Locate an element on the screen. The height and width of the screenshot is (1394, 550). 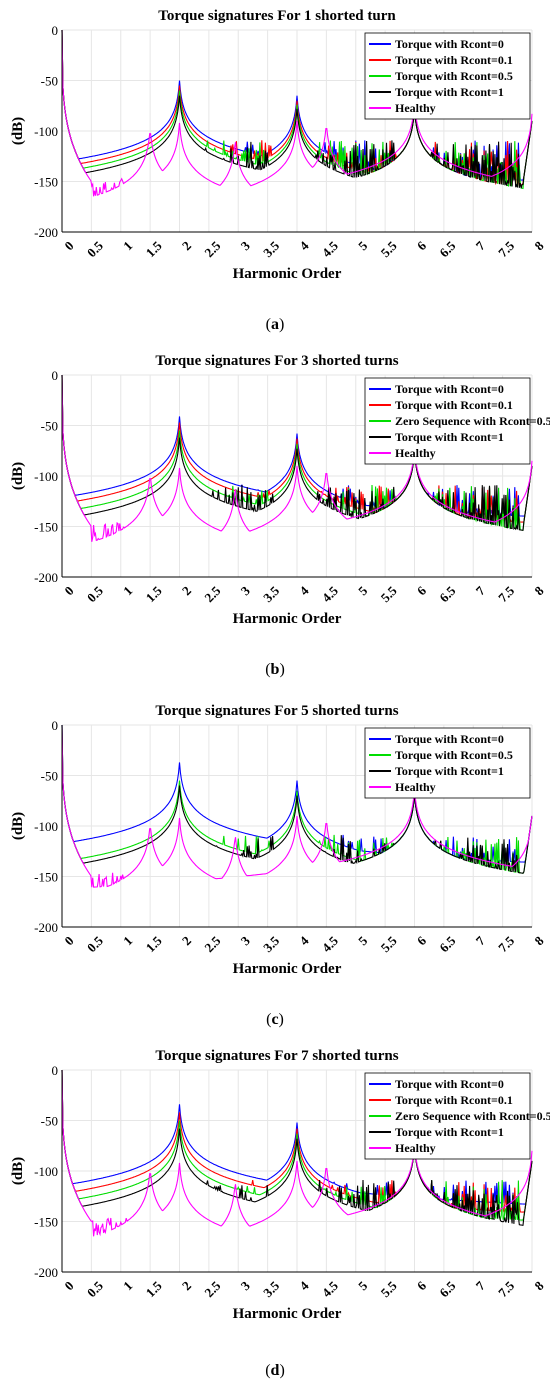
caption-a: (a) is located at coordinates (275, 324).